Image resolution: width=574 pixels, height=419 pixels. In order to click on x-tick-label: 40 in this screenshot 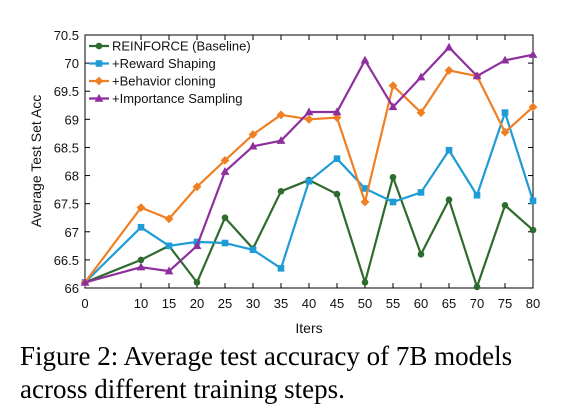, I will do `click(309, 303)`.